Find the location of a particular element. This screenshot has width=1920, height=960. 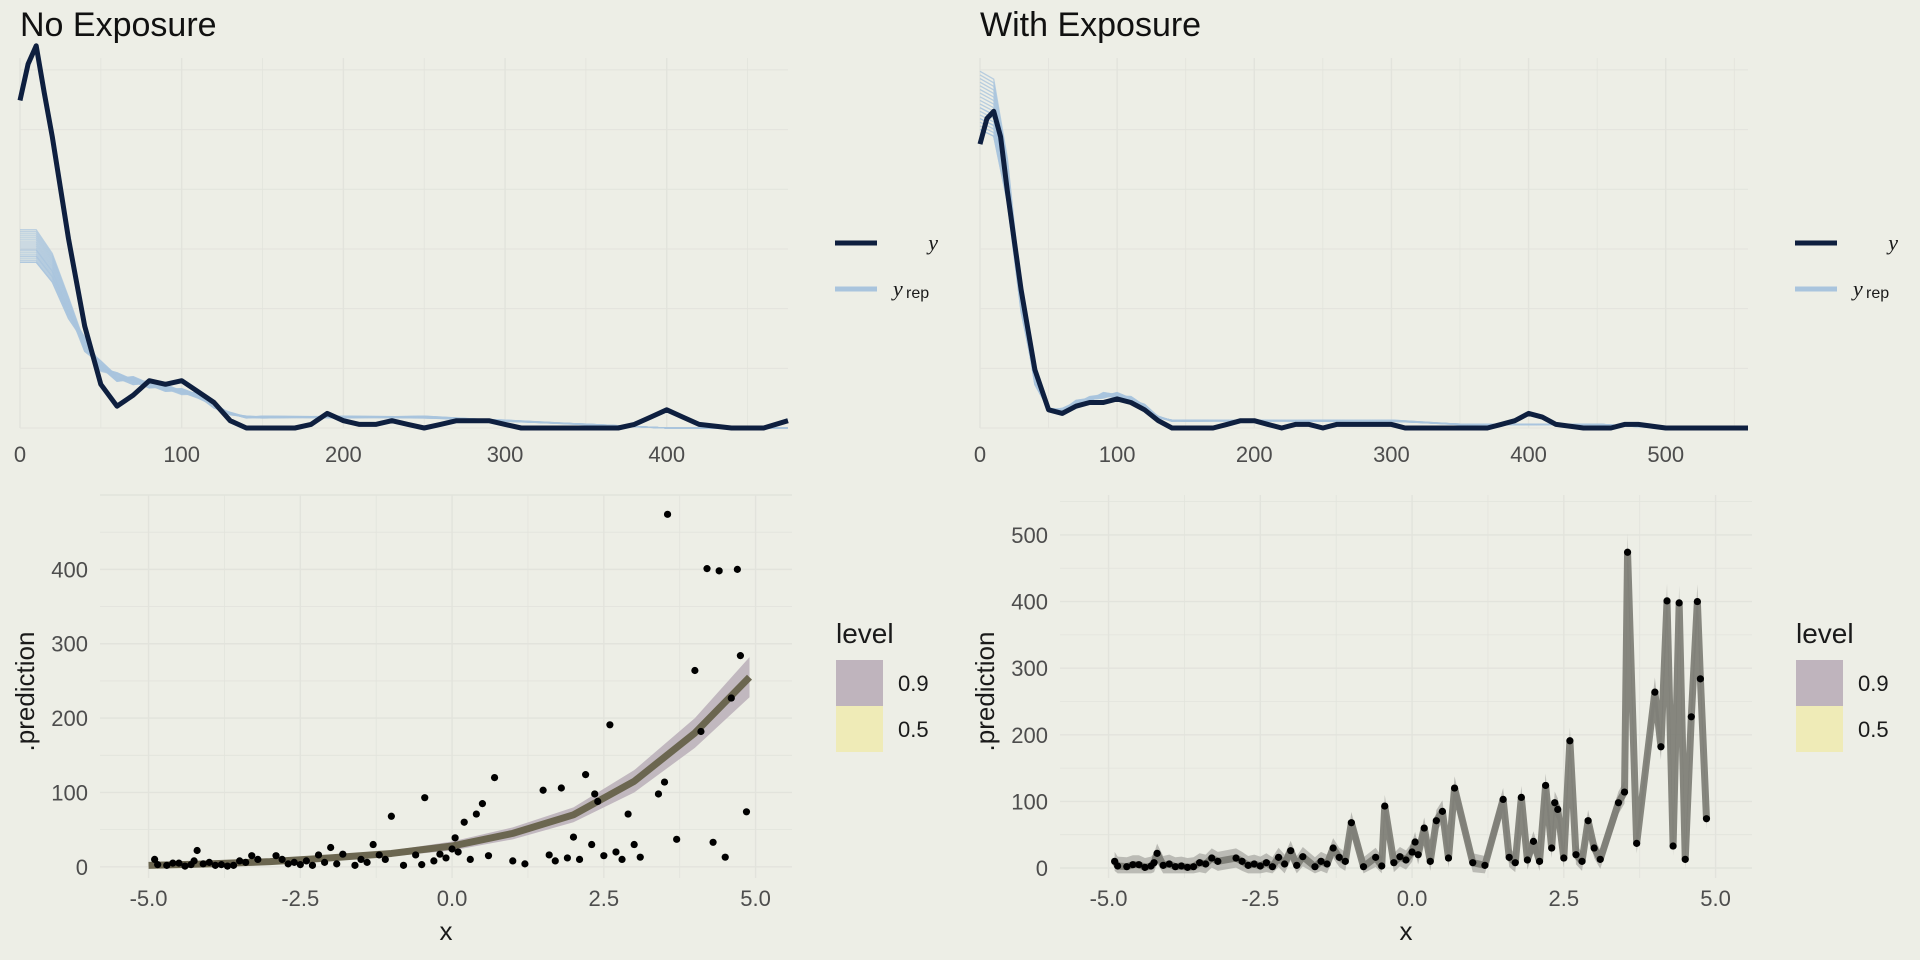

x-tick-label: 300 is located at coordinates (505, 454).